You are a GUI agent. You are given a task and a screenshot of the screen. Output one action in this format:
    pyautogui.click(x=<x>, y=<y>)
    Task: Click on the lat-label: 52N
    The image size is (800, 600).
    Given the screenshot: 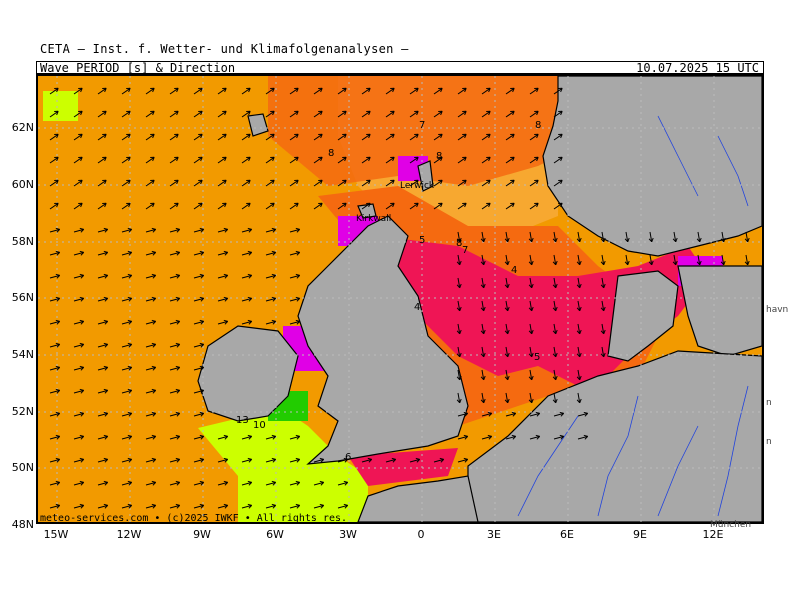 What is the action you would take?
    pyautogui.click(x=22, y=411)
    